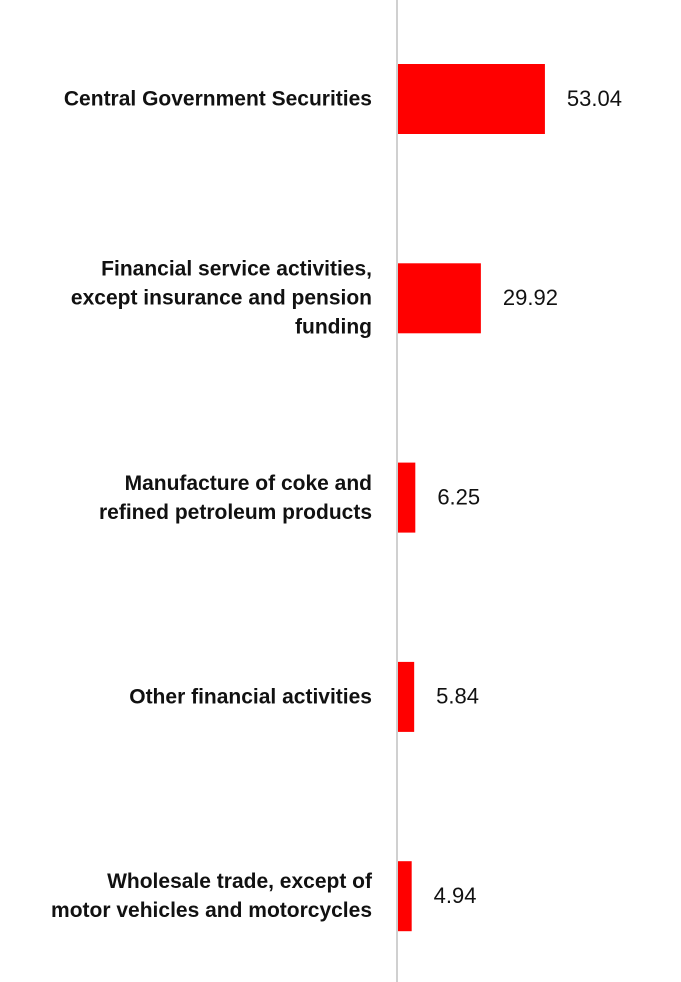 This screenshot has width=681, height=982. I want to click on value-label: 53.04, so click(594, 98).